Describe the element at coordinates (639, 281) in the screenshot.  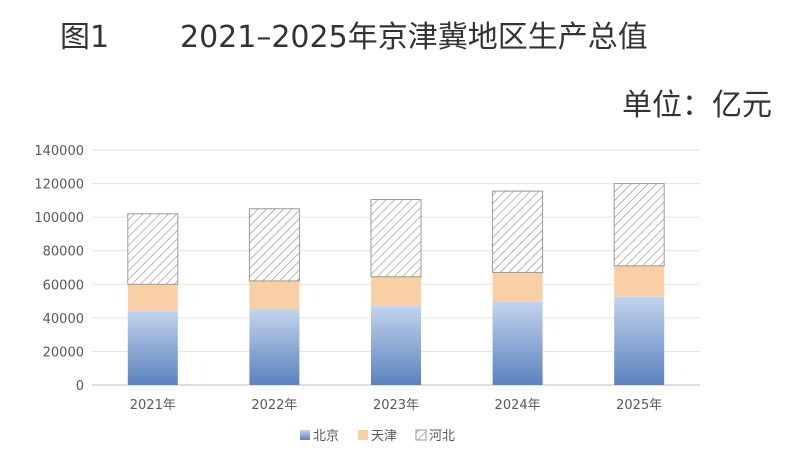
I see `bar-天津-2025年` at that location.